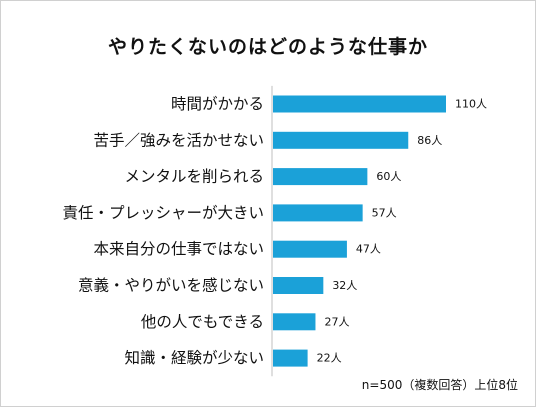  I want to click on sample-note: n=500（複数回答）上位8位, so click(439, 385).